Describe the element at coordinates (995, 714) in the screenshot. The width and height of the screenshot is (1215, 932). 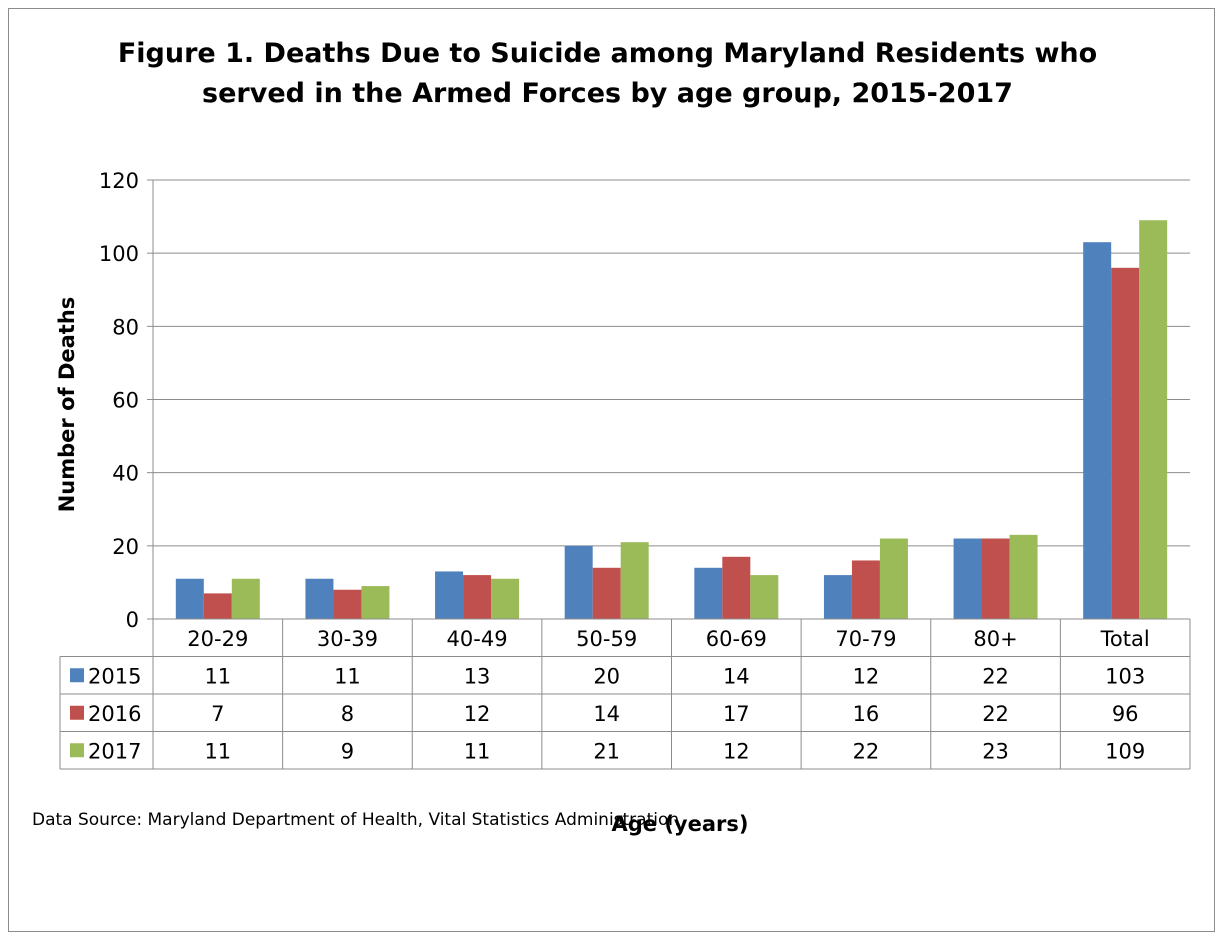
I see `table-value-2016-80+: 22` at that location.